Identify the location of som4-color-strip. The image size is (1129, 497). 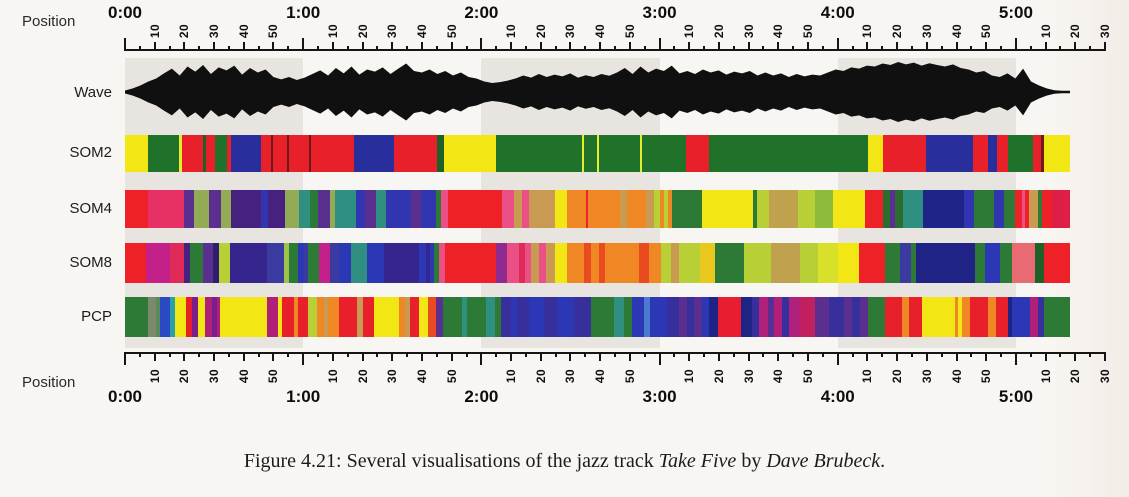
(598, 209).